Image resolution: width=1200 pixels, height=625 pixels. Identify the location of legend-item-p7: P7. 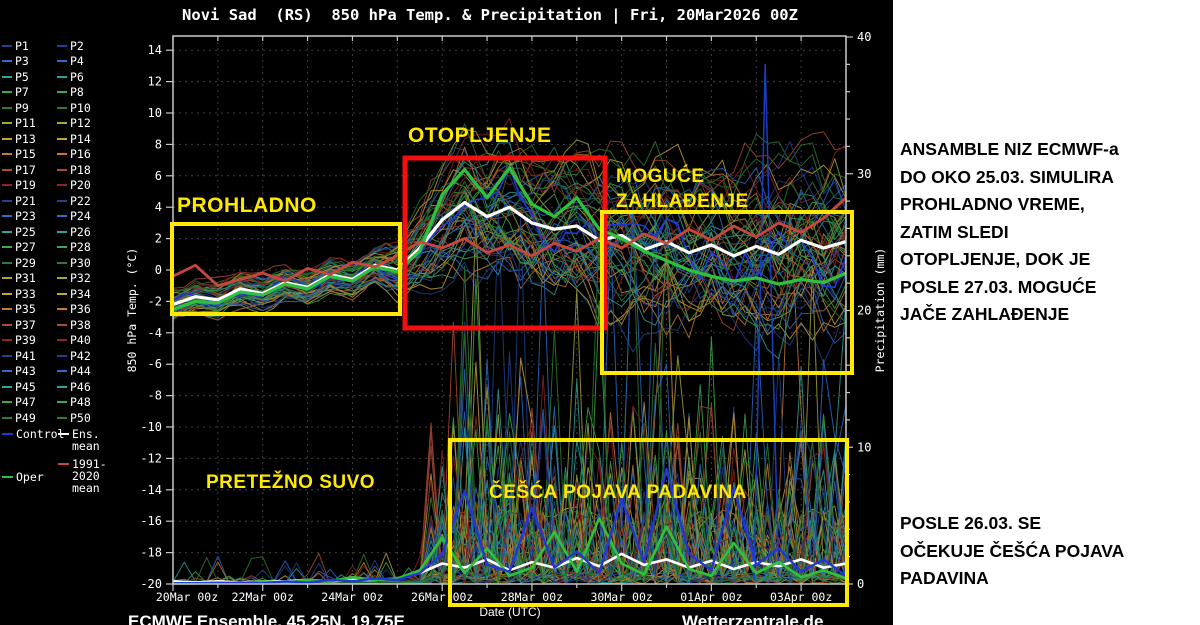
(29, 93).